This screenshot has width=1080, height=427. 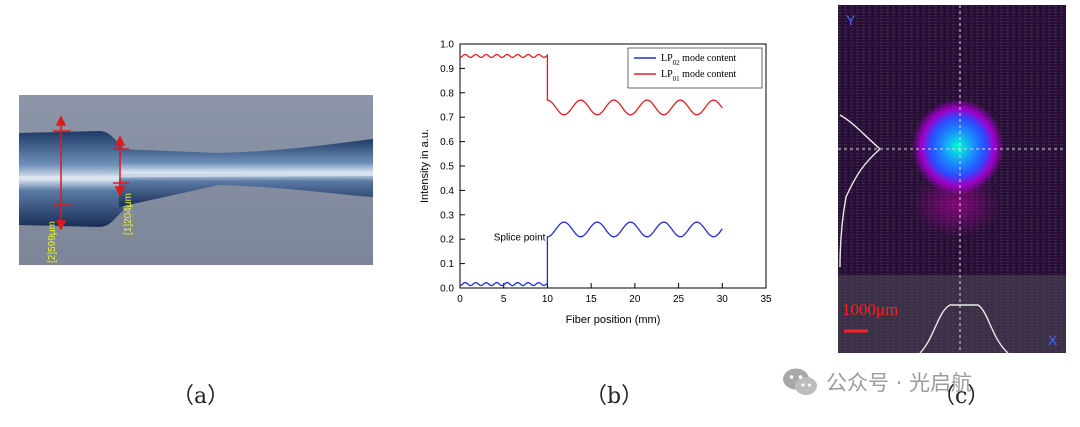 I want to click on x-tick-label: 10, so click(x=548, y=299).